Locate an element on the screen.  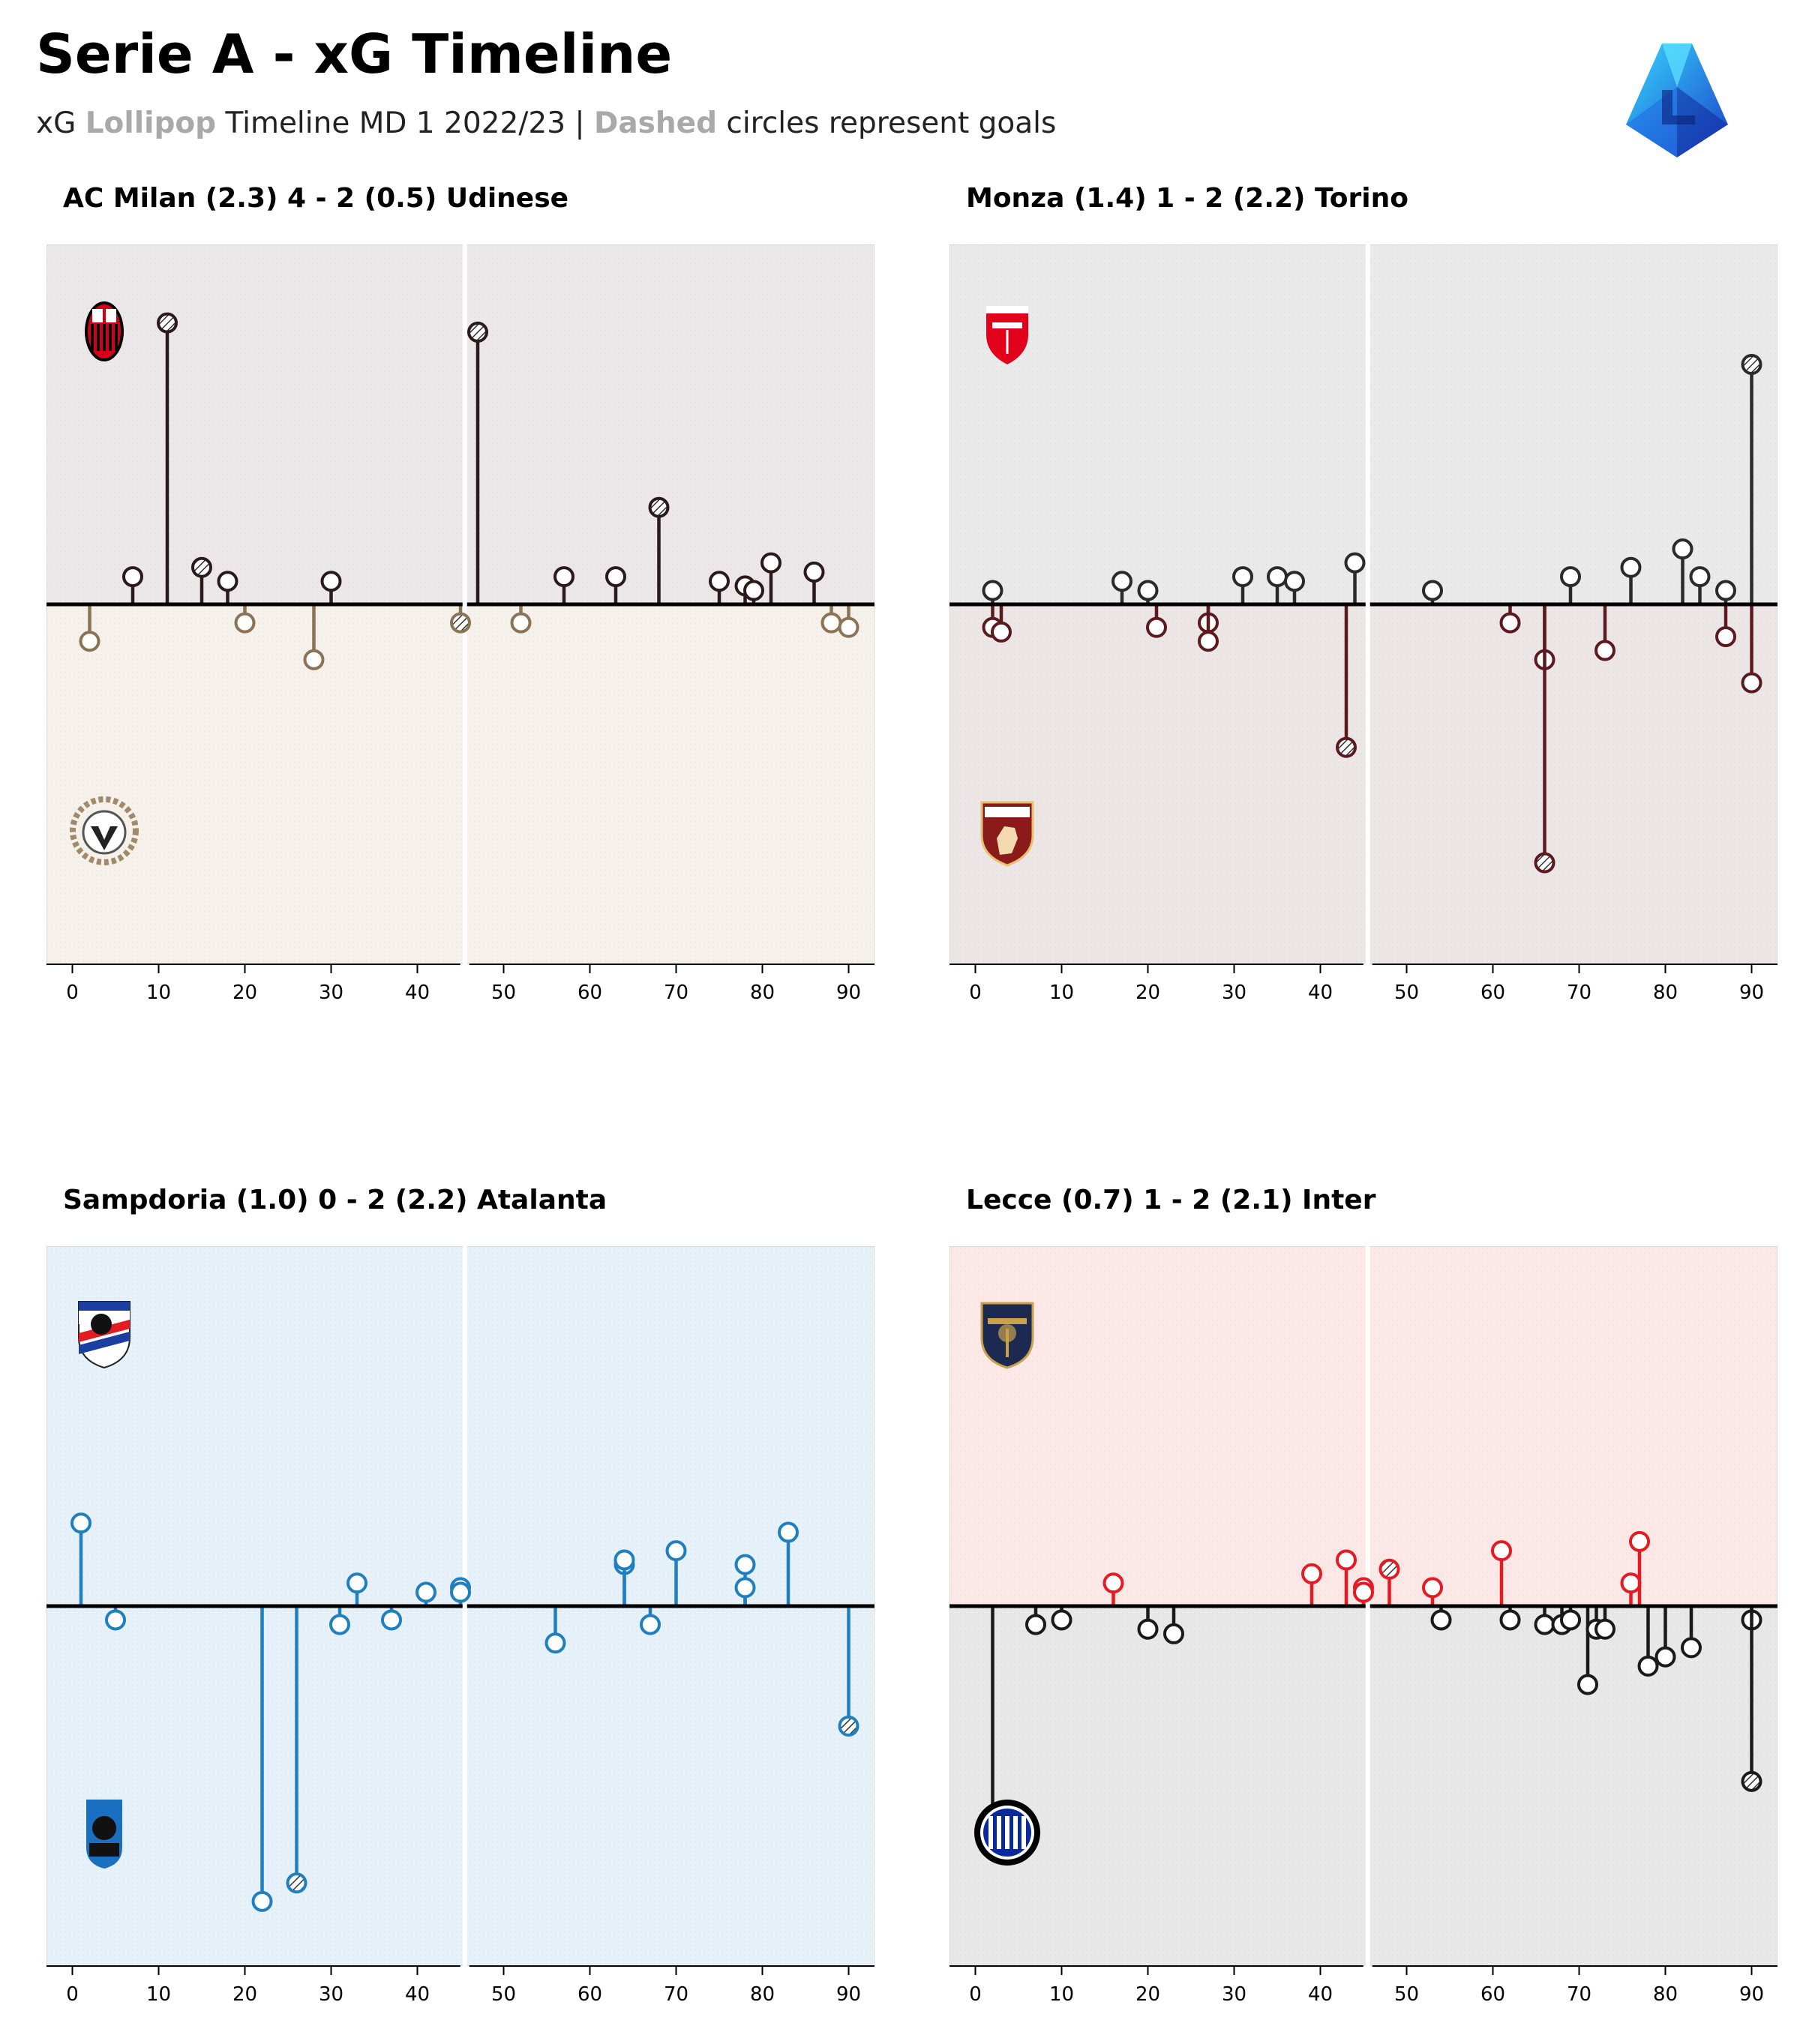
torino-crest-icon is located at coordinates (1007, 834).